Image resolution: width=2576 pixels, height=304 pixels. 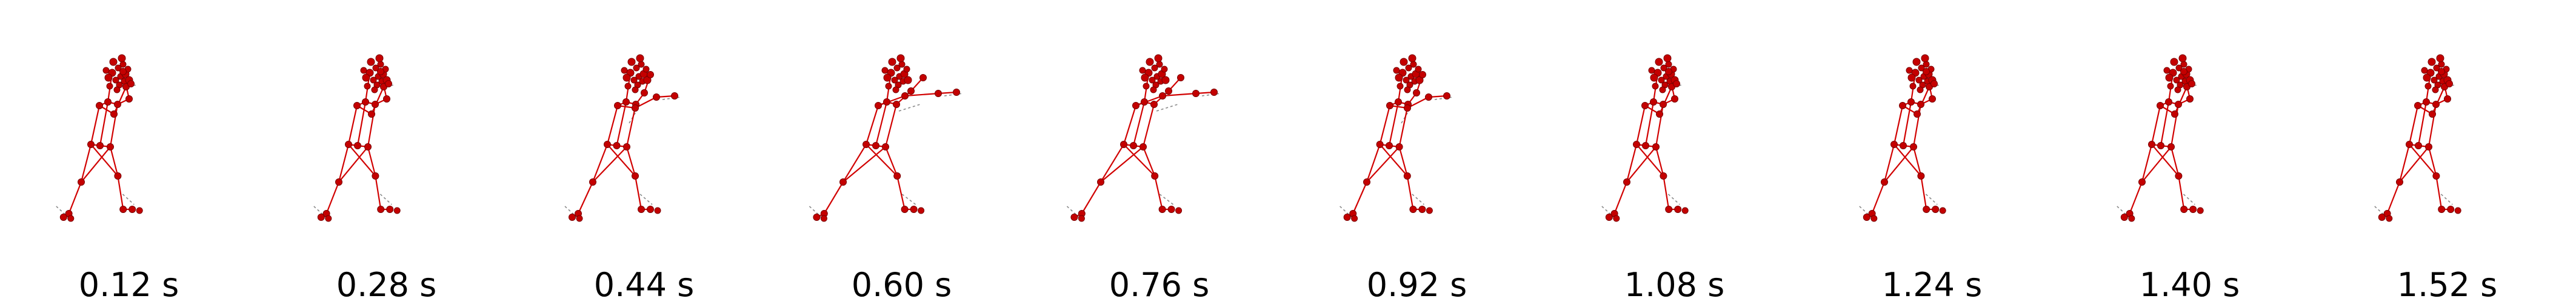 What do you see at coordinates (1674, 285) in the screenshot?
I see `frame-time-label: 1.08 s` at bounding box center [1674, 285].